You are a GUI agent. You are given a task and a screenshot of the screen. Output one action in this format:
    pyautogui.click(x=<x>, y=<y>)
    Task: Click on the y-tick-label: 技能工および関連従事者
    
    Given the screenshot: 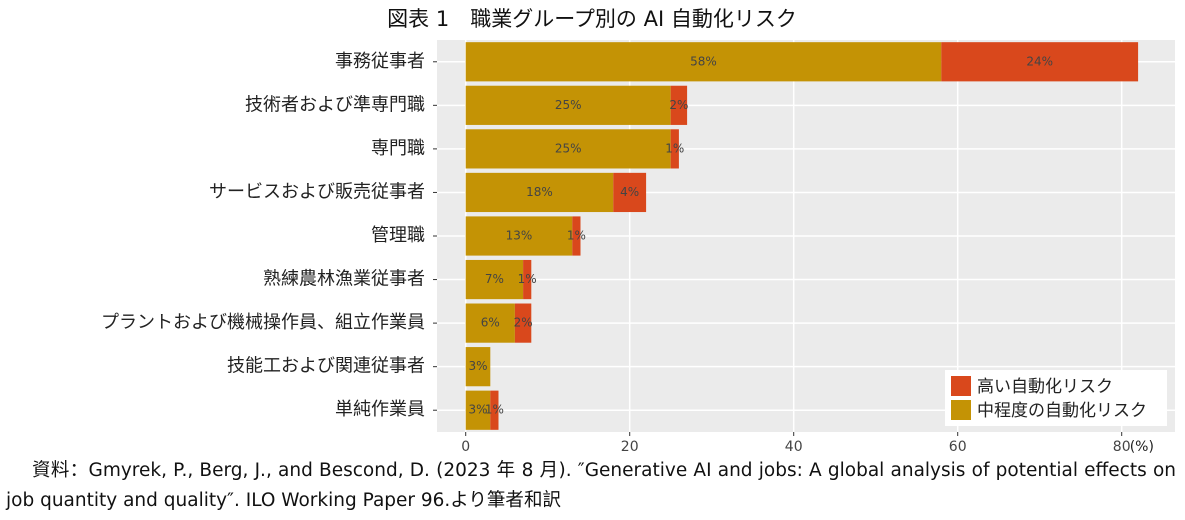 What is the action you would take?
    pyautogui.click(x=326, y=366)
    